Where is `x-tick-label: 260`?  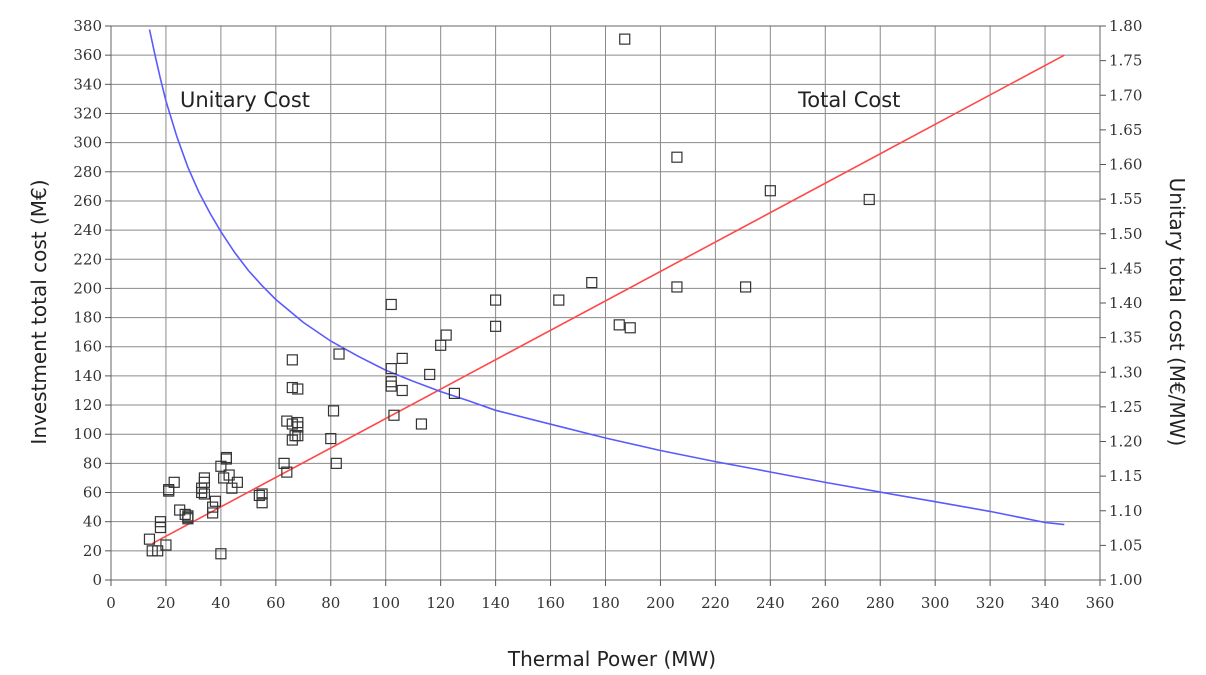 x-tick-label: 260 is located at coordinates (825, 603).